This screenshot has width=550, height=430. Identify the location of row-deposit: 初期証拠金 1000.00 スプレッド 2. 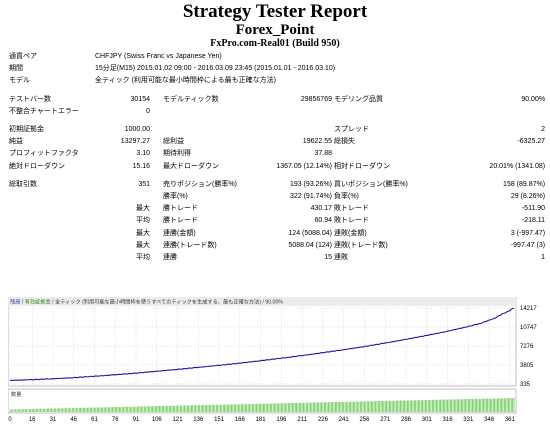
(277, 130).